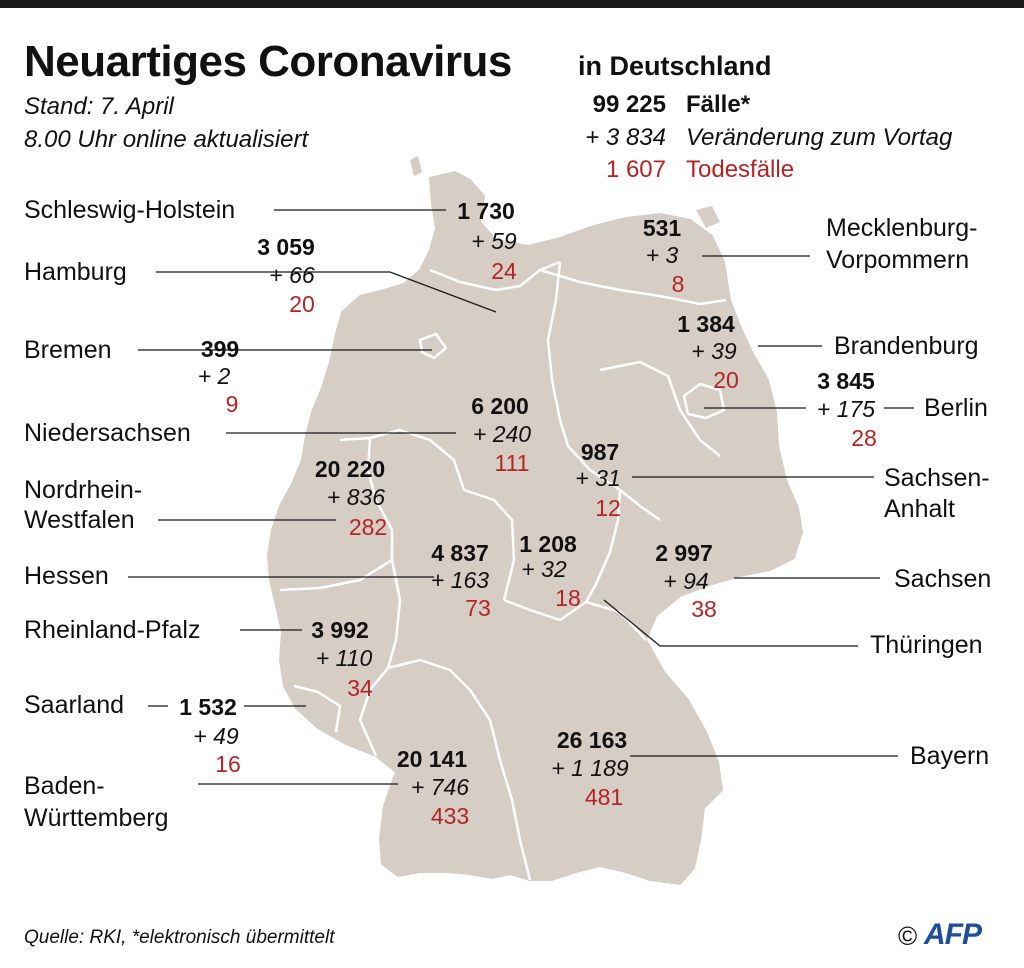 The width and height of the screenshot is (1024, 968). What do you see at coordinates (598, 478) in the screenshot?
I see `change-sachsen-anhalt: + 31` at bounding box center [598, 478].